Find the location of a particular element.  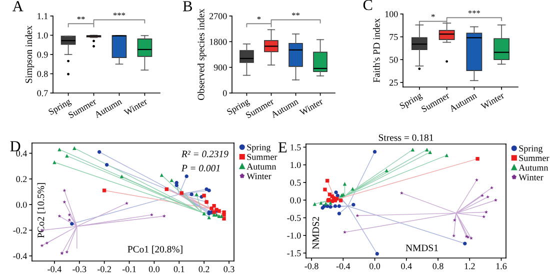

y-axis-title: Observed species index is located at coordinates (201, 54).